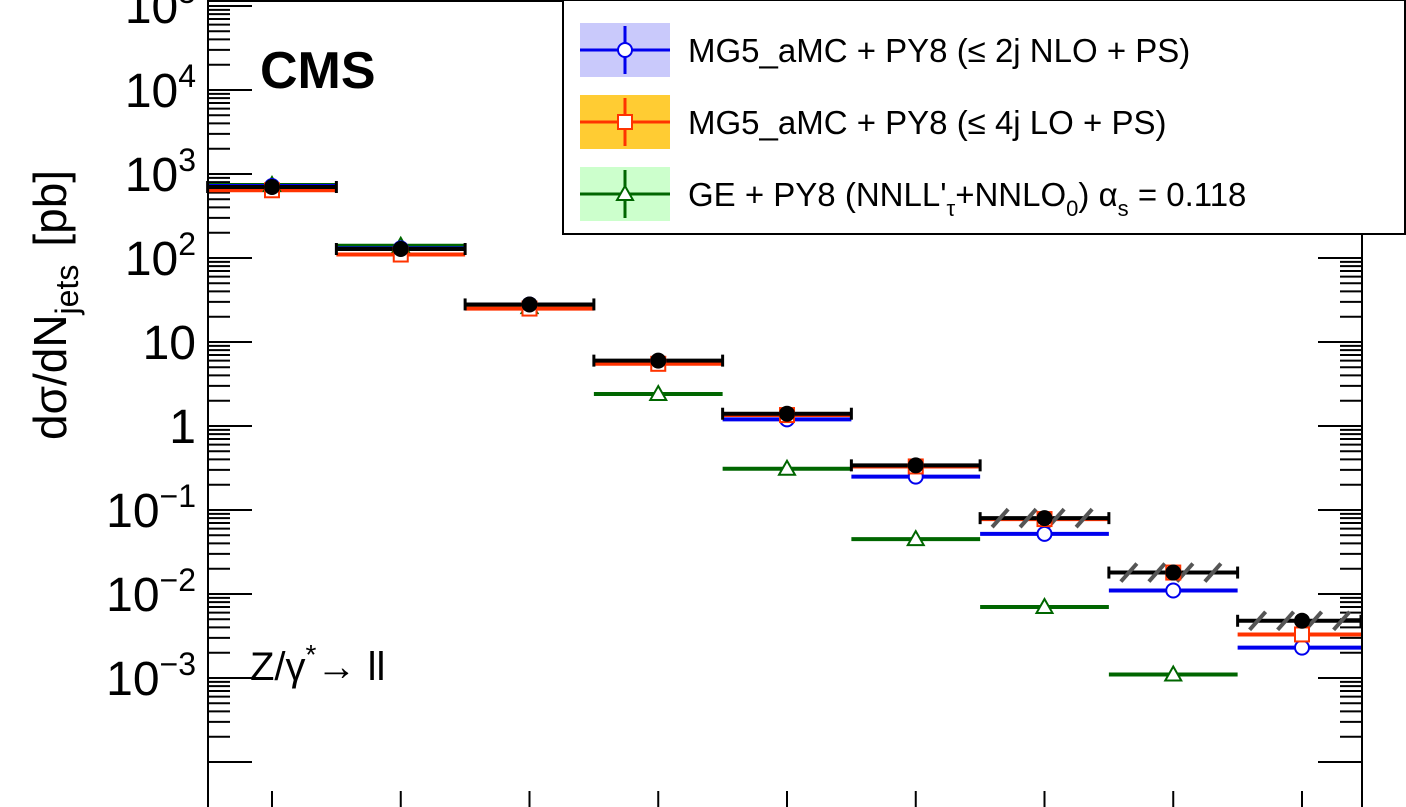 The height and width of the screenshot is (807, 1406). Describe the element at coordinates (318, 71) in the screenshot. I see `experiment-label: CMS` at that location.